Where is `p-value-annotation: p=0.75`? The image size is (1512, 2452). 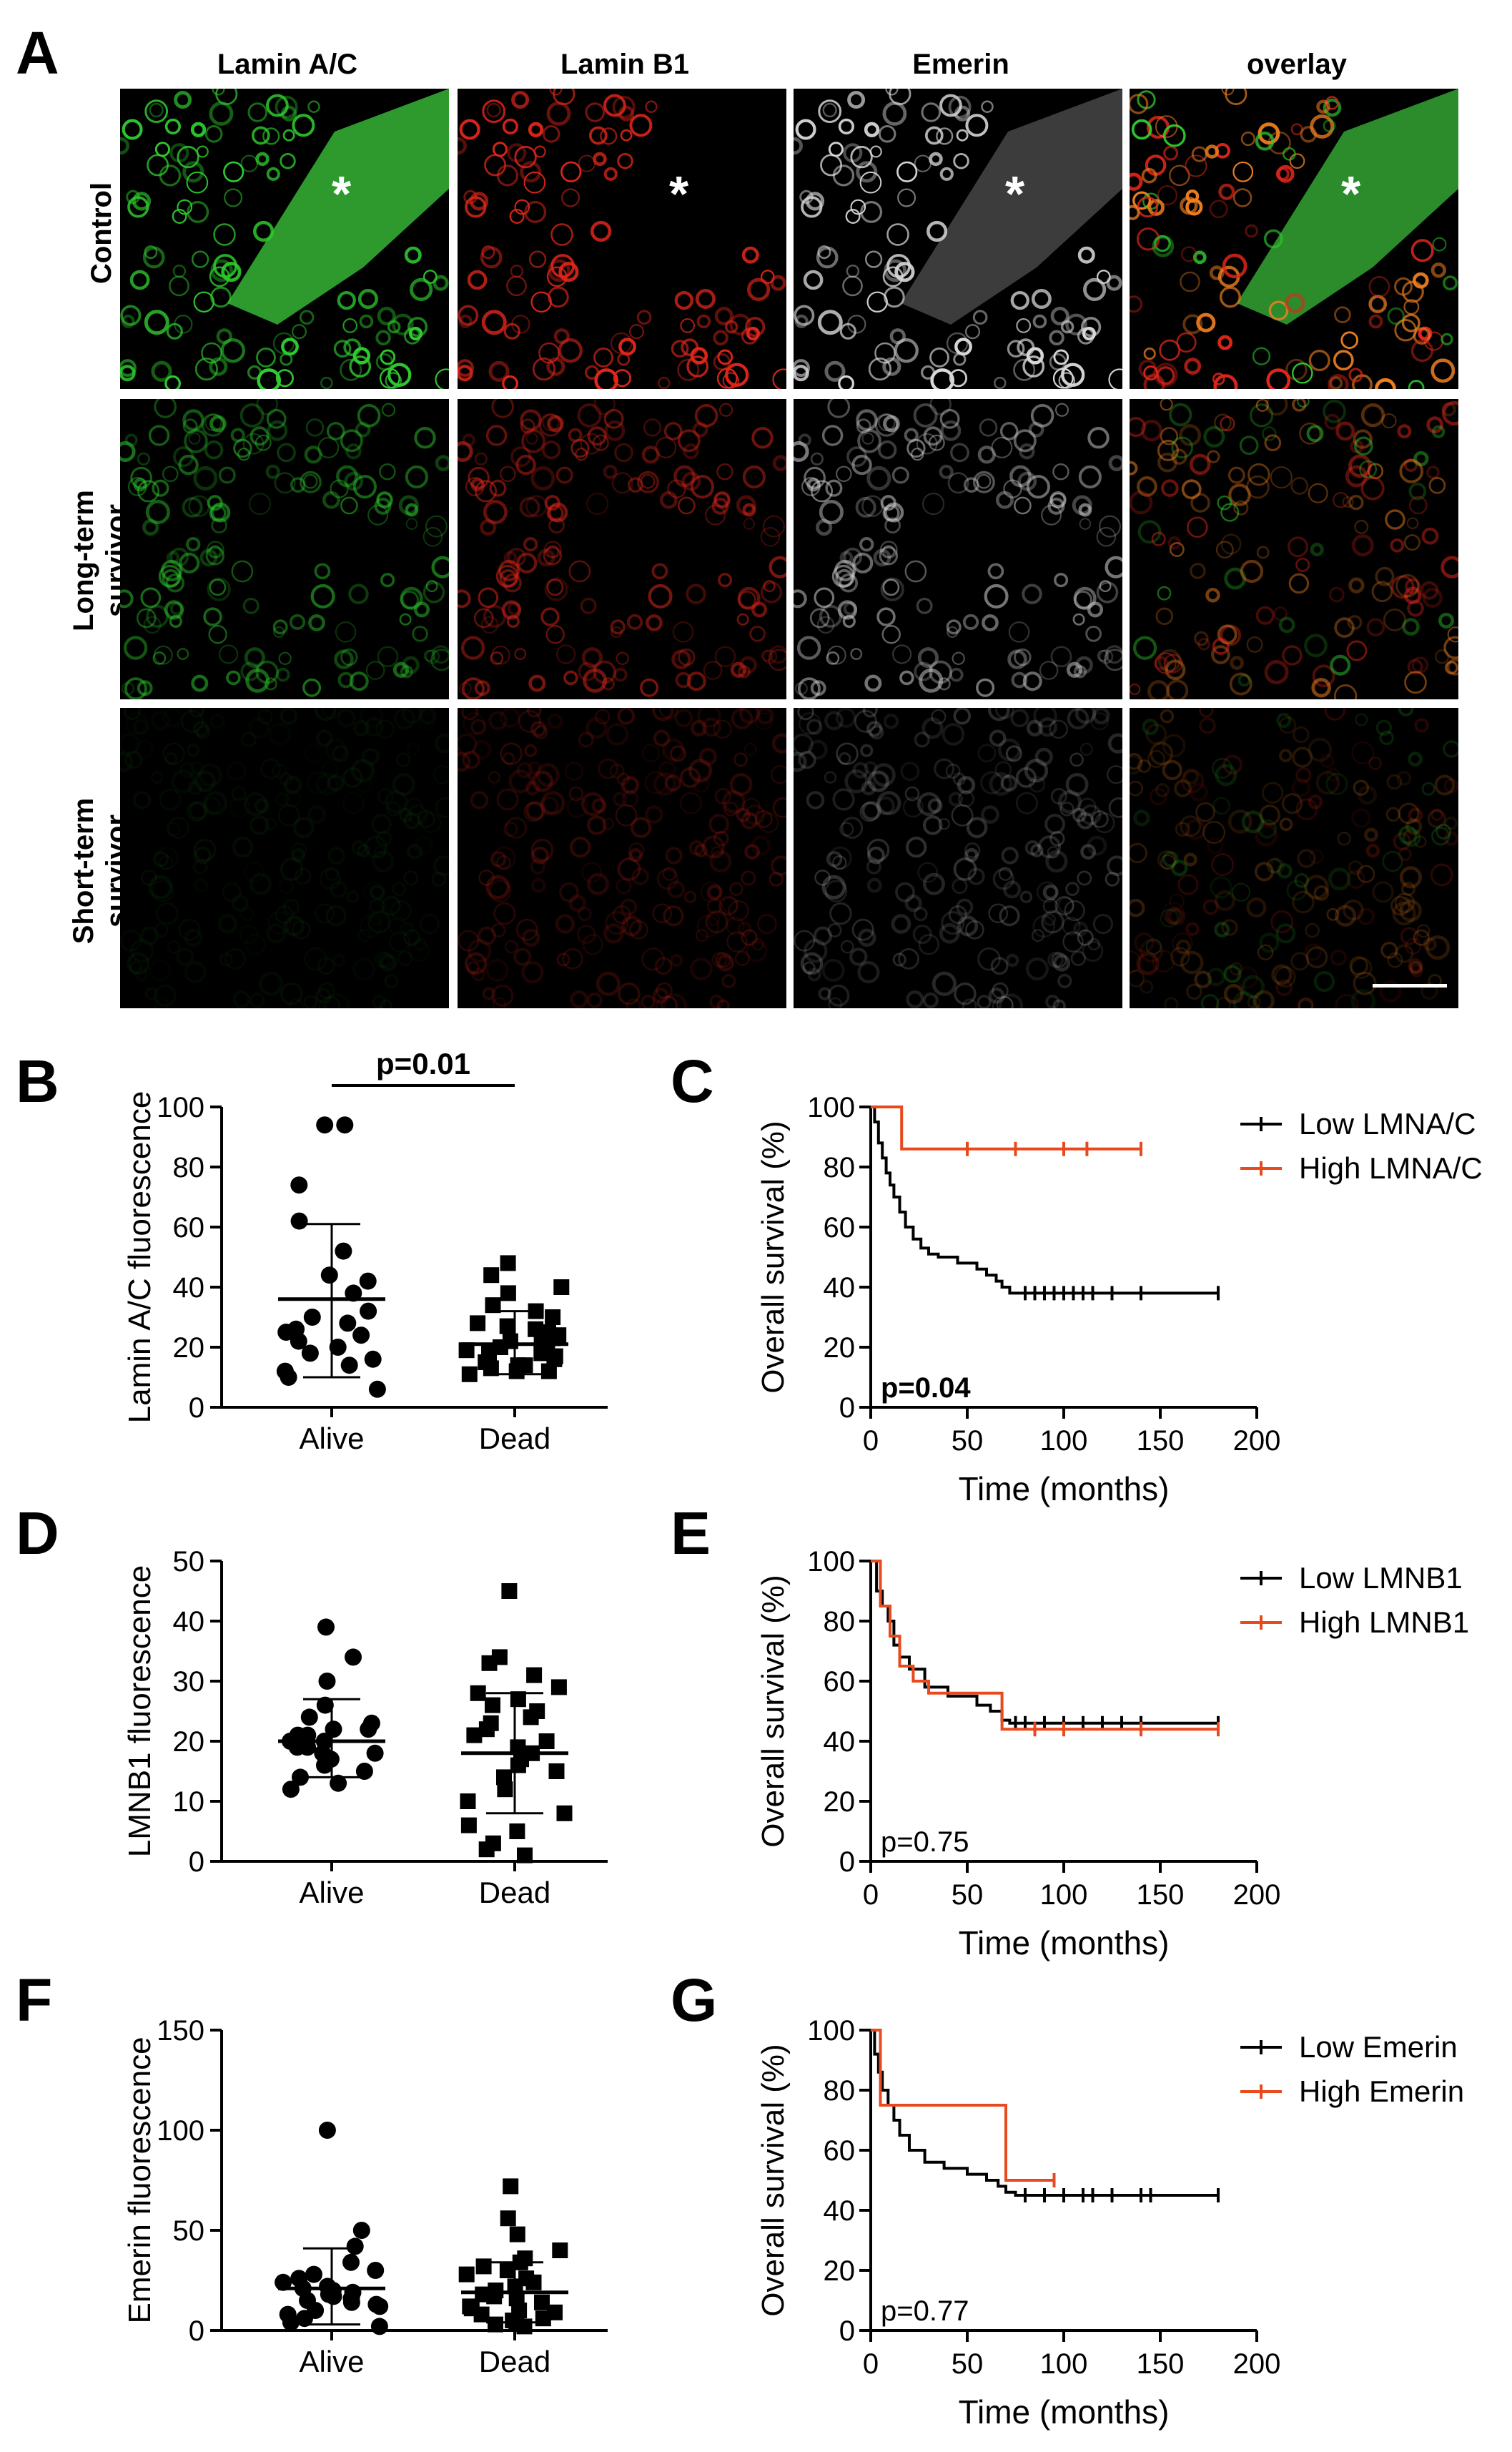
p-value-annotation: p=0.75 is located at coordinates (925, 1842).